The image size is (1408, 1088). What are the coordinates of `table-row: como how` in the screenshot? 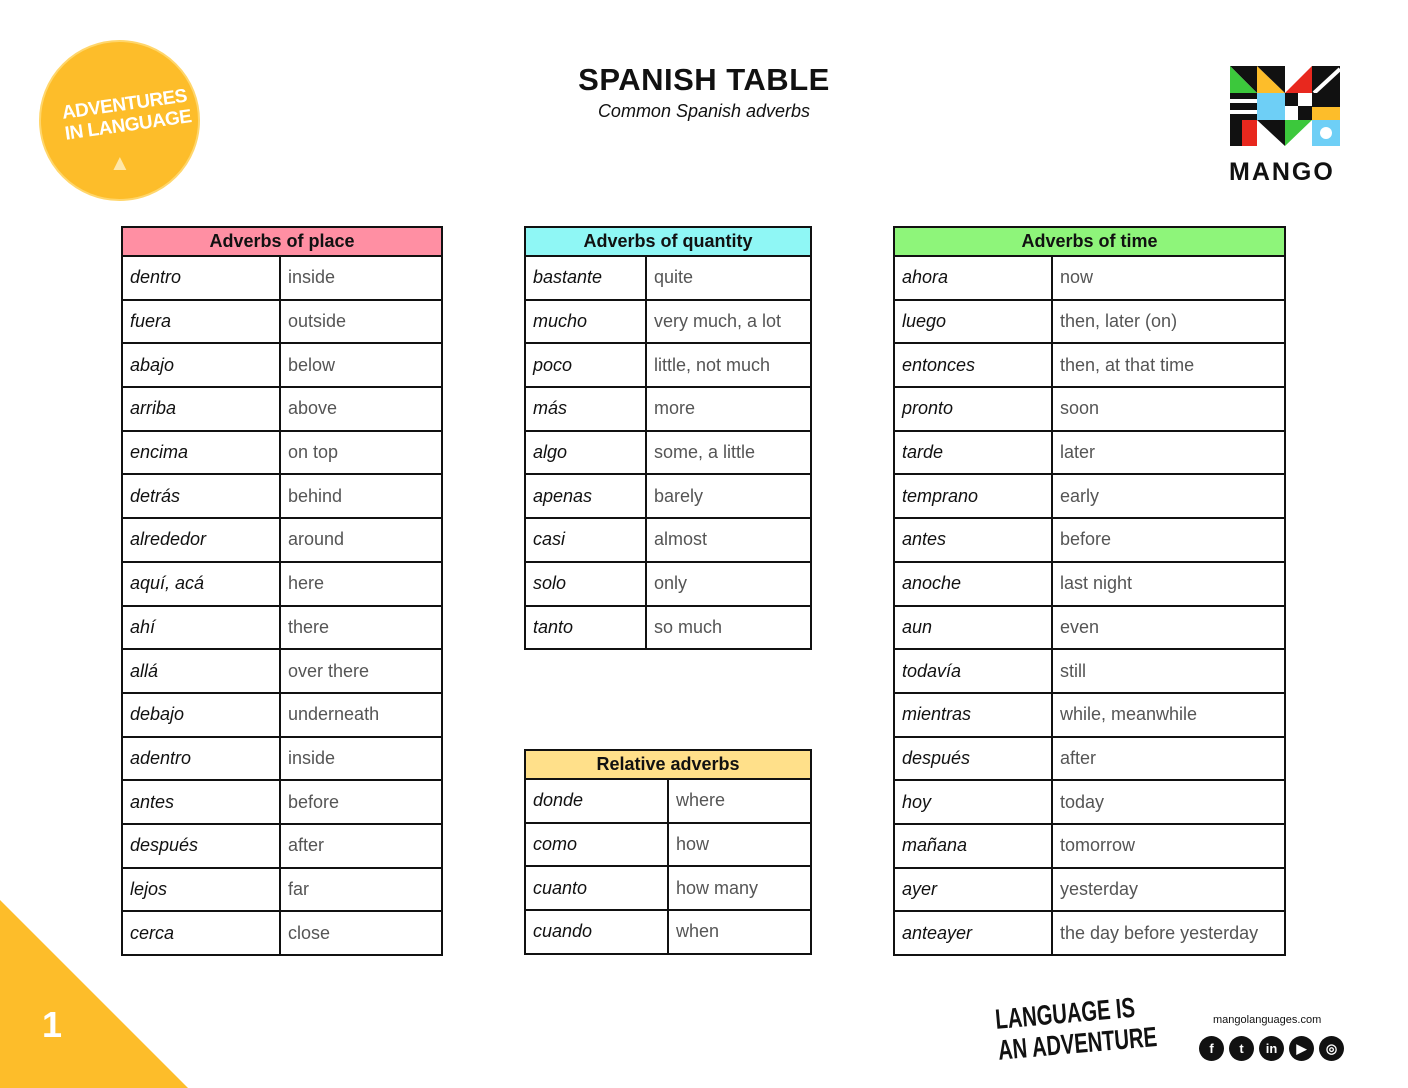 It's located at (668, 844).